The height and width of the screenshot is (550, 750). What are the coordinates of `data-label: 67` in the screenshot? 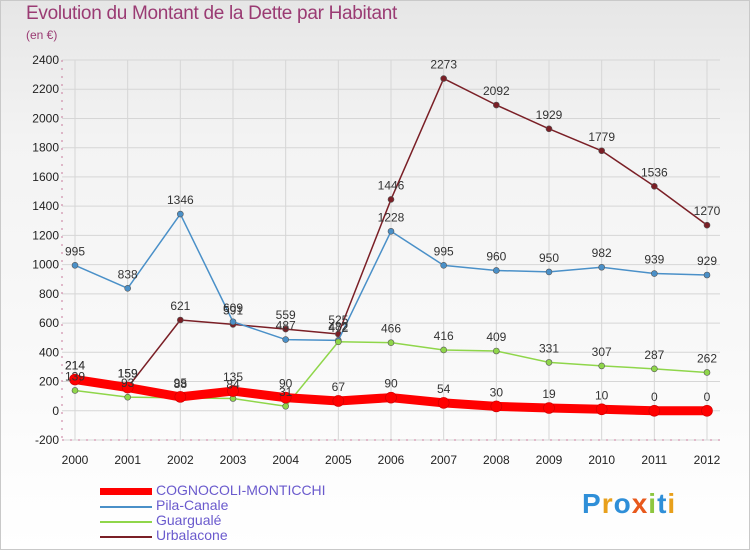 It's located at (339, 387).